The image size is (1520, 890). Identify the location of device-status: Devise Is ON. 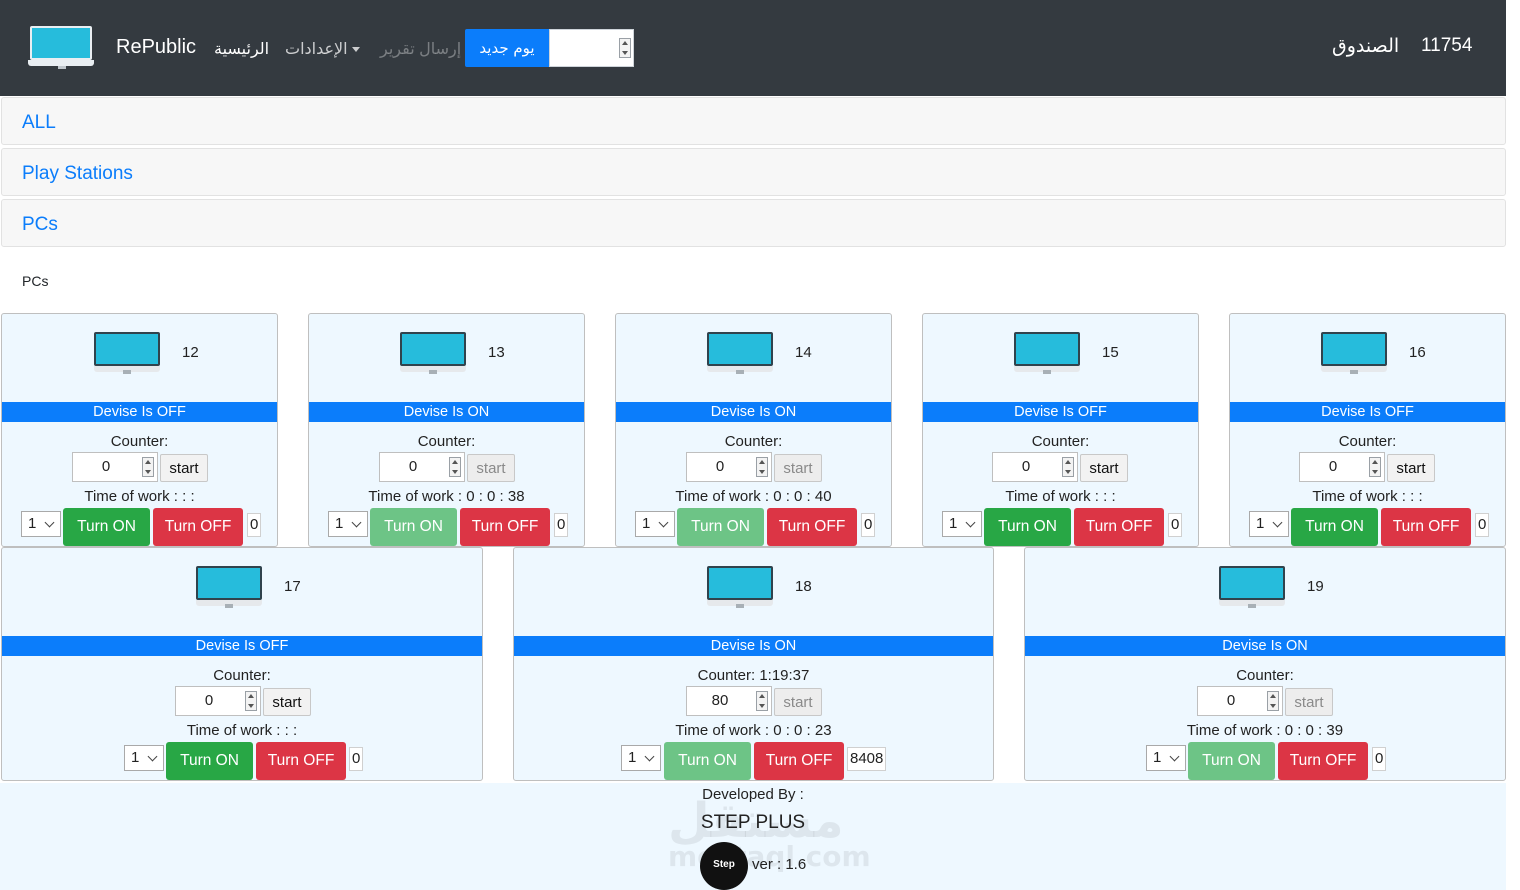
(1265, 646).